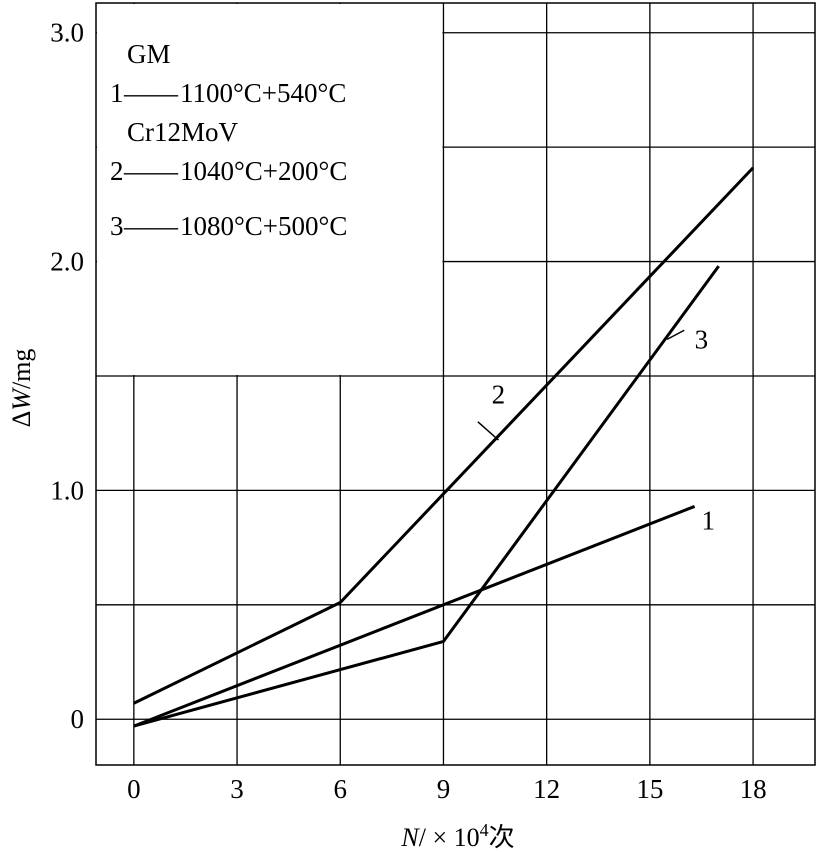 This screenshot has width=817, height=852. What do you see at coordinates (708, 520) in the screenshot?
I see `curve-label-1: 1` at bounding box center [708, 520].